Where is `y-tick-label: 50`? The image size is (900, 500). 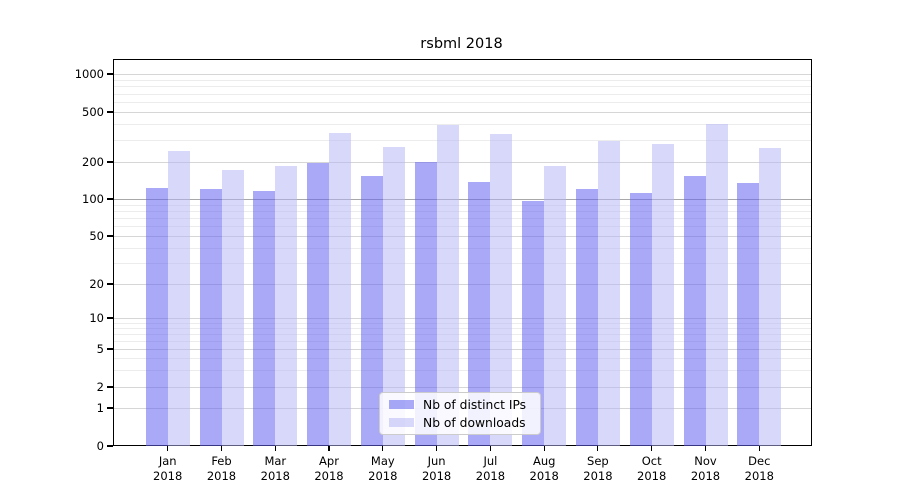
y-tick-label: 50 is located at coordinates (96, 236).